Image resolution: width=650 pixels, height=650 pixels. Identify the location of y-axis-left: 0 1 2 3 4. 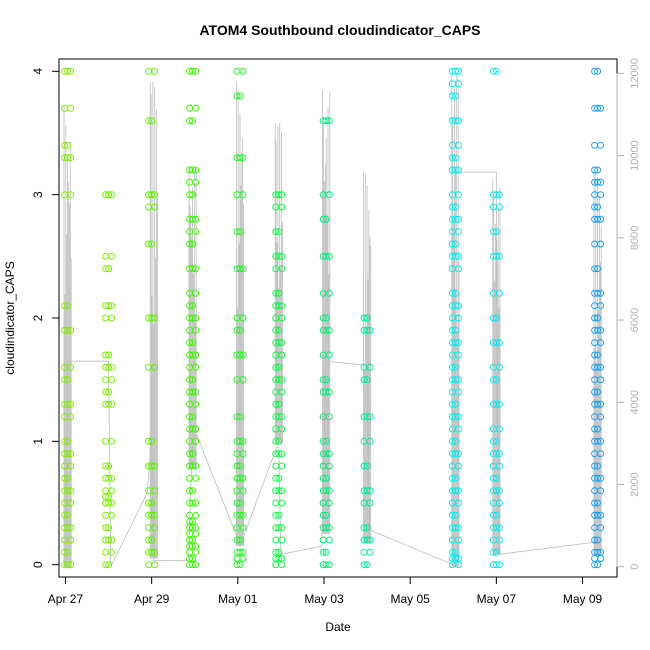
(45, 318).